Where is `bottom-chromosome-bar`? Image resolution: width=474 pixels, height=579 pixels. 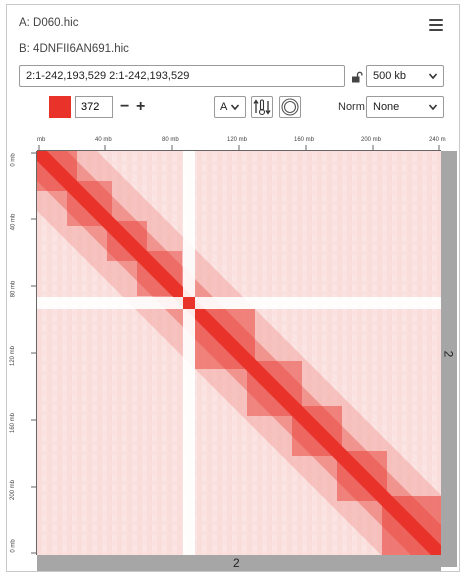
bottom-chromosome-bar is located at coordinates (239, 563).